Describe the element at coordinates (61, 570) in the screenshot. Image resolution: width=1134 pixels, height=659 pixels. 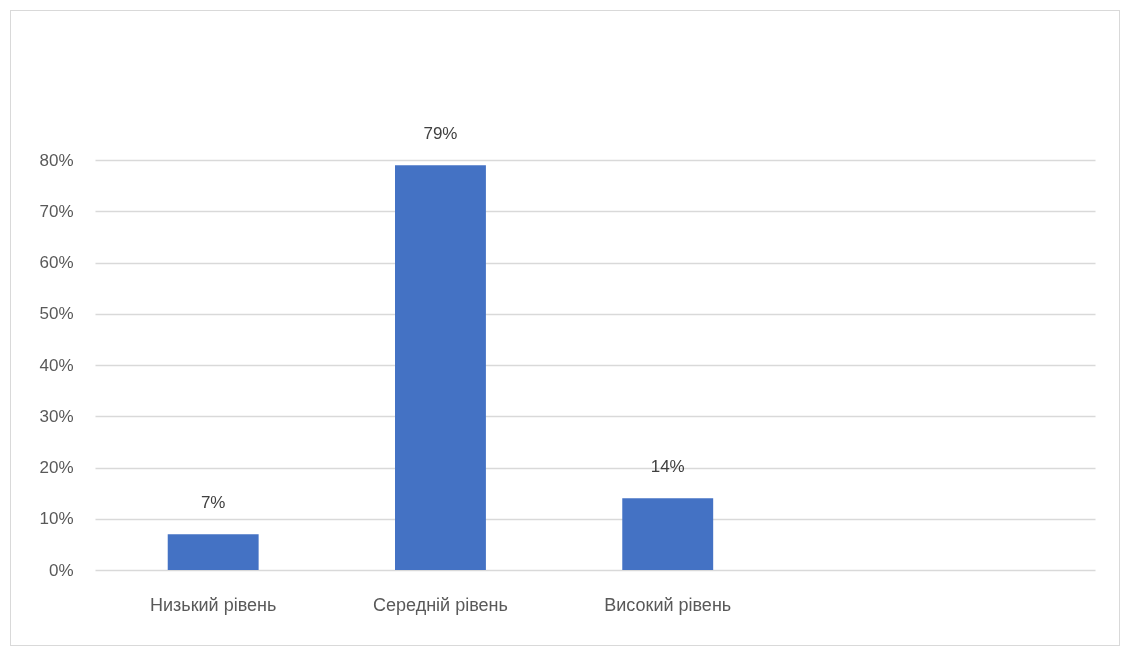
I see `y-tick-label: 0%` at that location.